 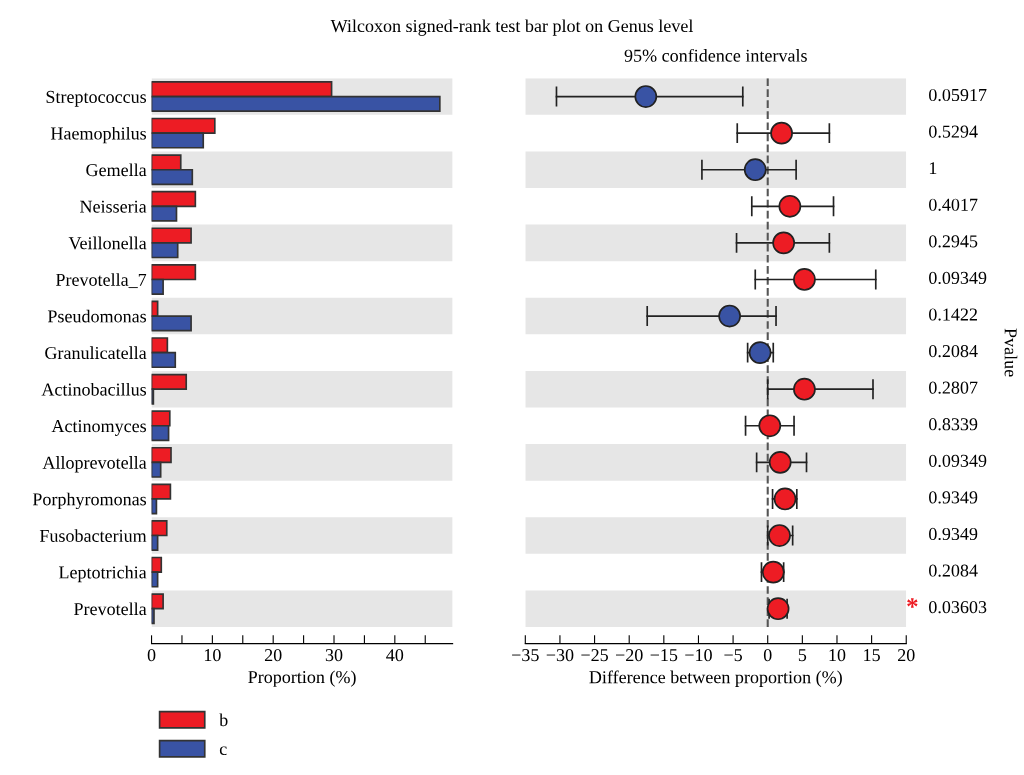 What do you see at coordinates (1011, 352) in the screenshot?
I see `y2-axis-title: Pvalue` at bounding box center [1011, 352].